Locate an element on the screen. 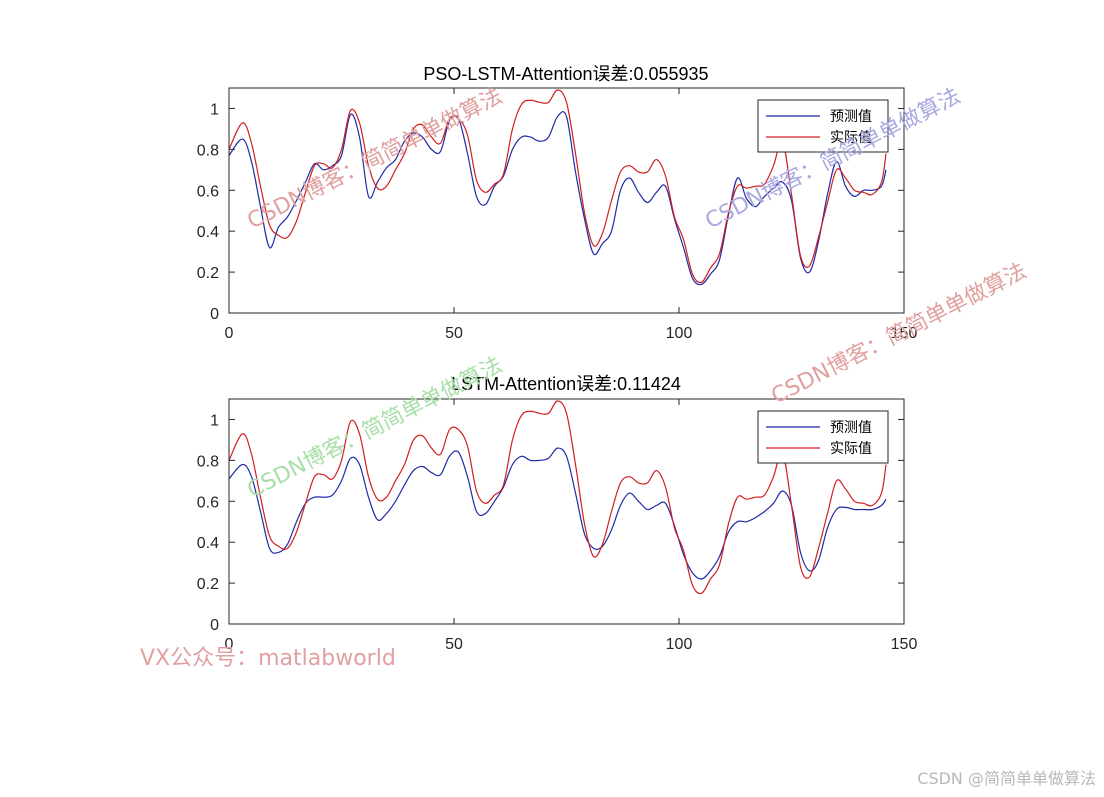 Image resolution: width=1104 pixels, height=797 pixels. top-chart-title: PSO-LSTM-Attention误差:0.055935 is located at coordinates (565, 74).